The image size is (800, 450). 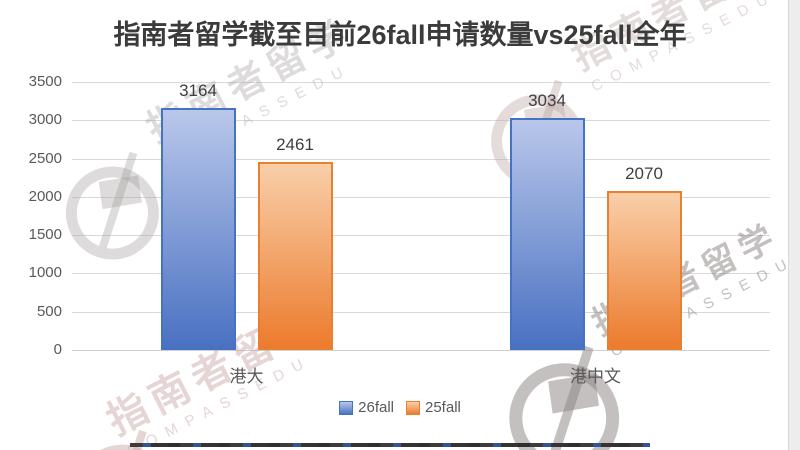 What do you see at coordinates (376, 407) in the screenshot?
I see `legend-label: 26fall` at bounding box center [376, 407].